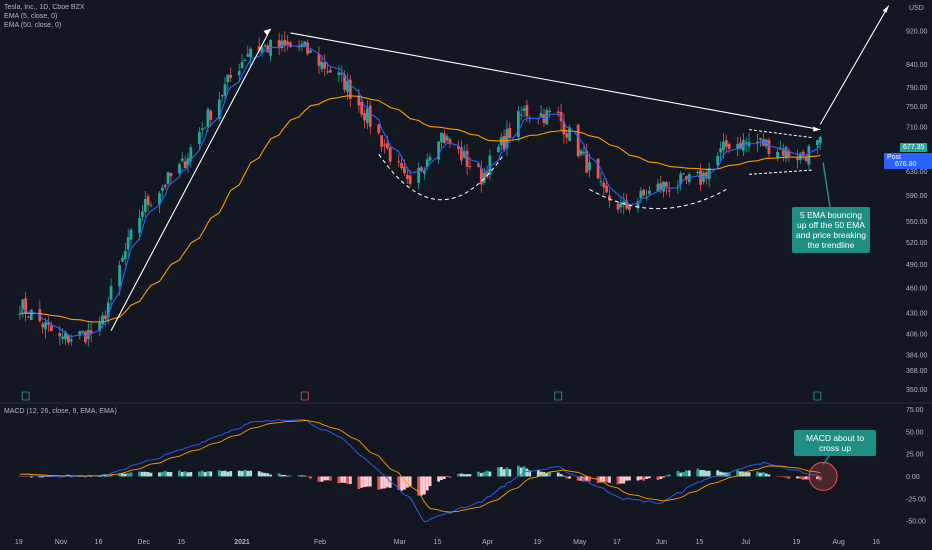  I want to click on macd-axis-tick-2: 25.00, so click(915, 455).